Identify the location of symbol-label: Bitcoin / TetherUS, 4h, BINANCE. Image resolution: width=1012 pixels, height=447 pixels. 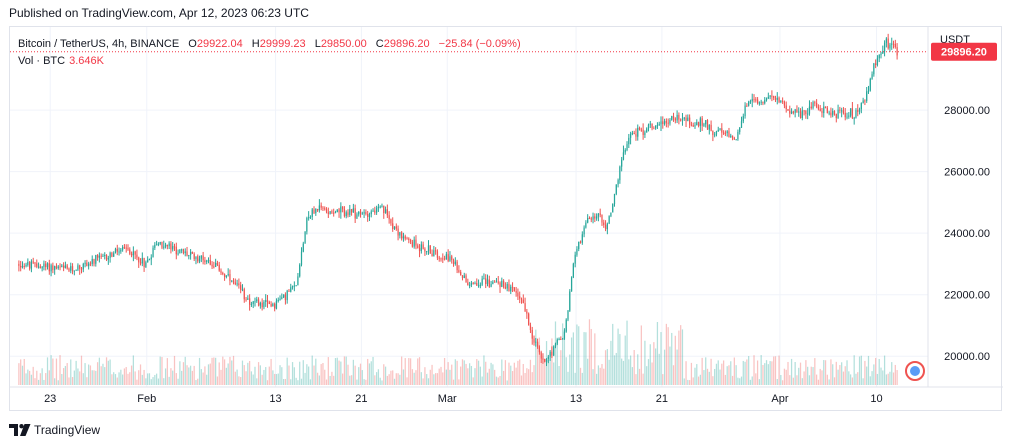
(99, 44).